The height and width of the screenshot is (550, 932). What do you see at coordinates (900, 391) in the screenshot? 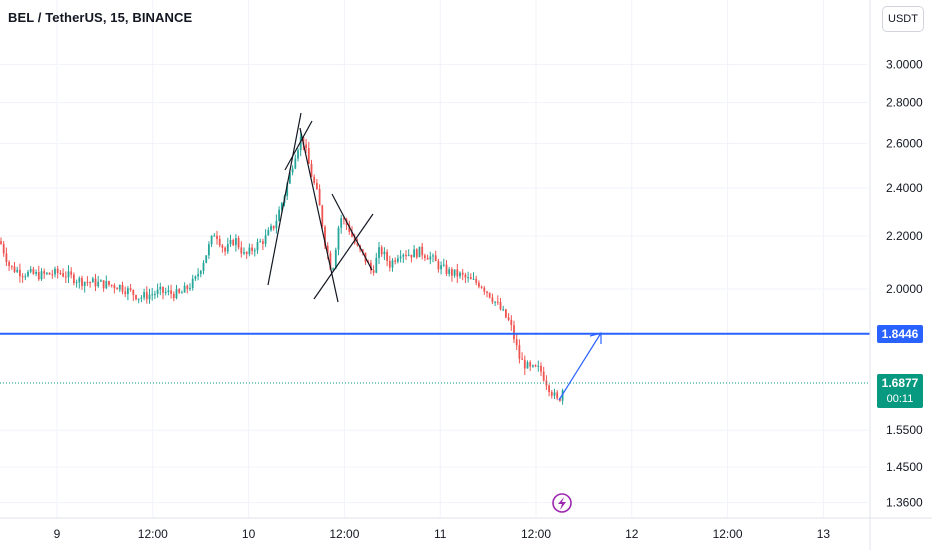
I see `last-price-badge: 1.6877 00:11` at bounding box center [900, 391].